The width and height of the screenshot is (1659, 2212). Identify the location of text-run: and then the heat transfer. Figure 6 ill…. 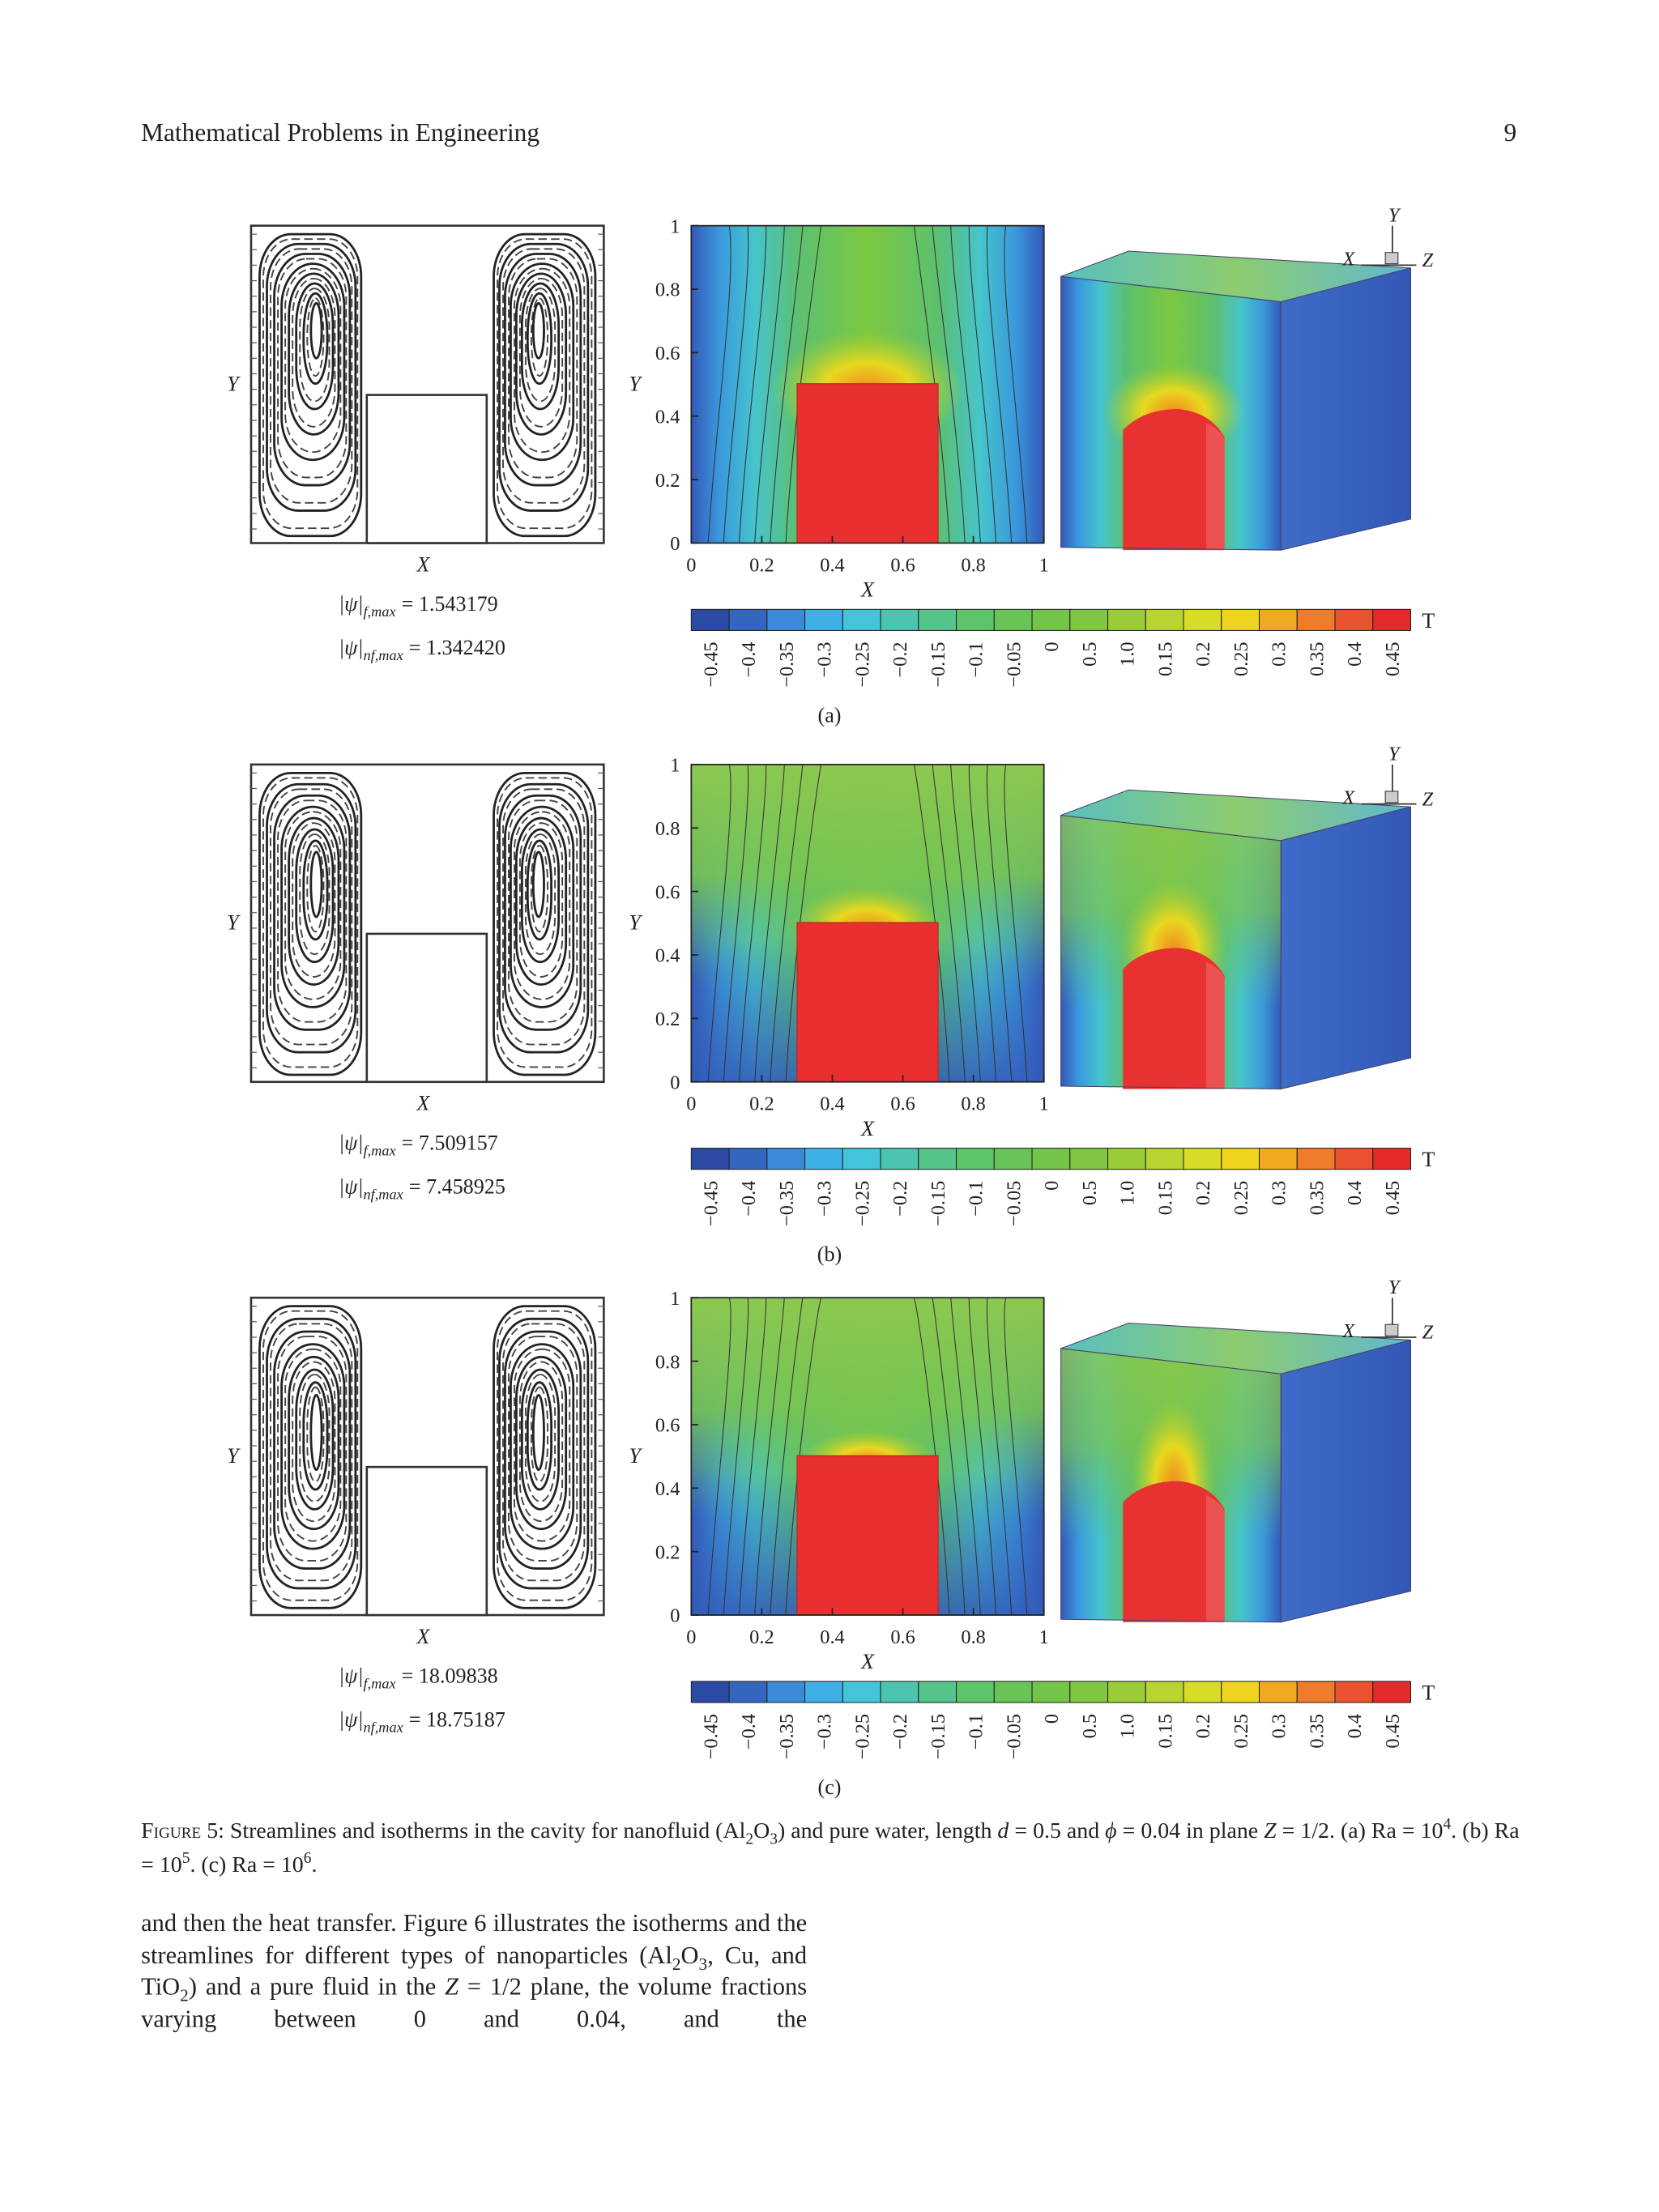
(474, 1939).